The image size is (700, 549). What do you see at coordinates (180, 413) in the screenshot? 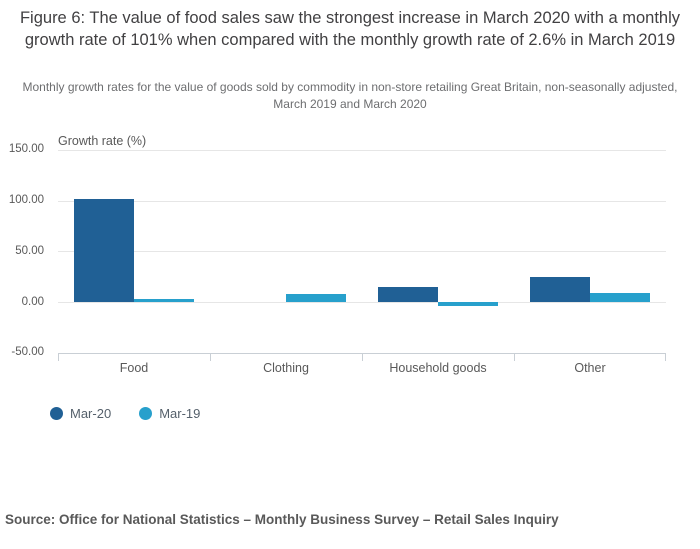
I see `legend-label: Mar-19` at bounding box center [180, 413].